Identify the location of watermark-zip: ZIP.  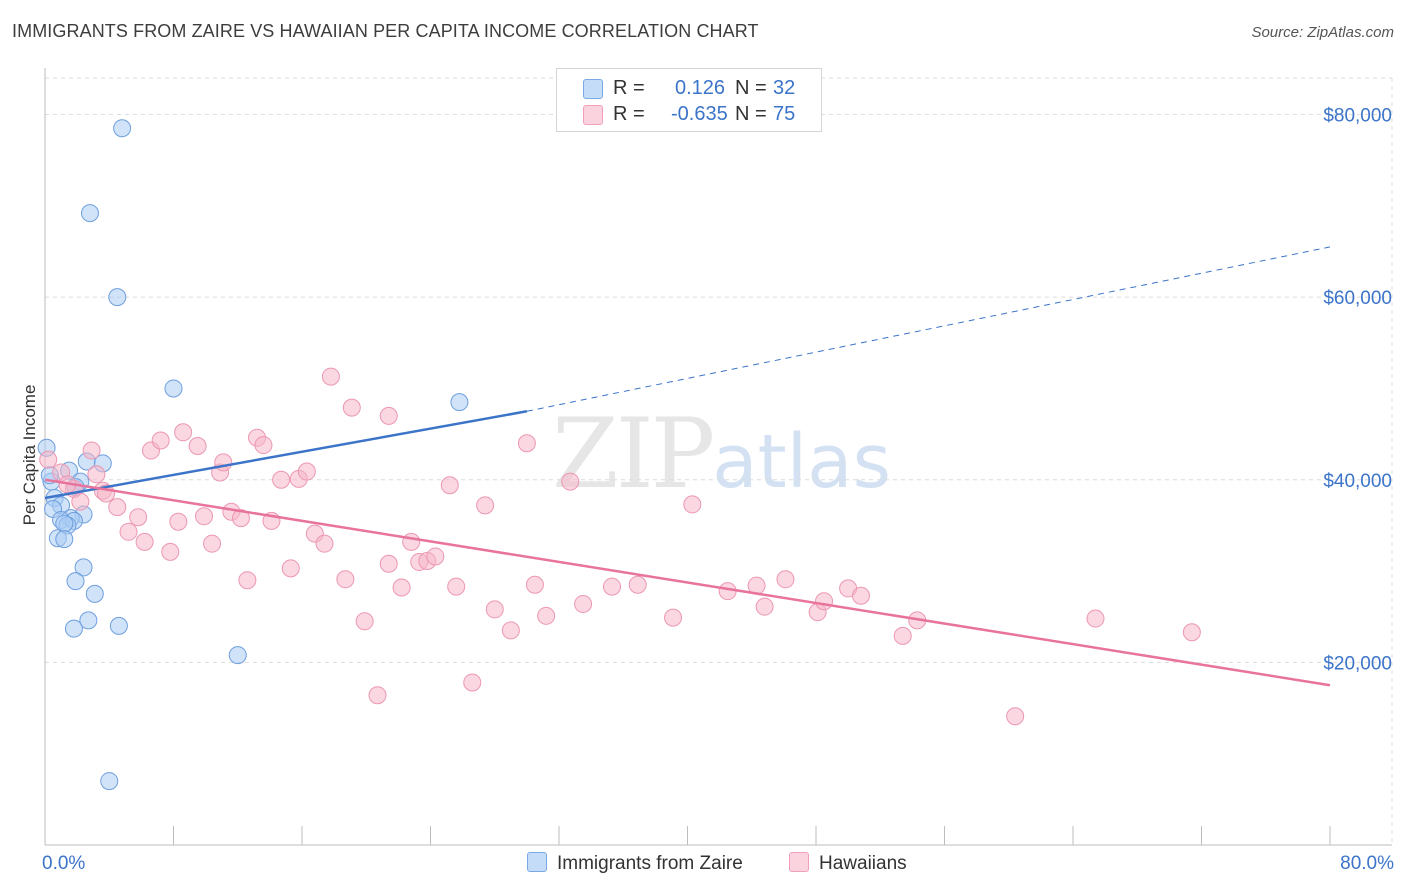
(633, 454).